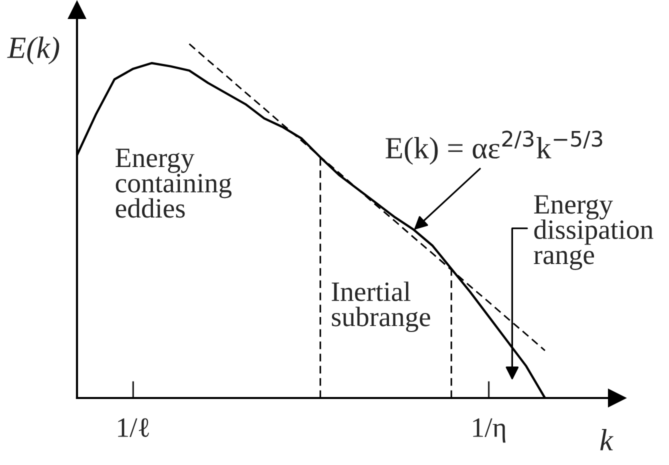  Describe the element at coordinates (381, 307) in the screenshot. I see `annotation: Inertial subrange` at that location.